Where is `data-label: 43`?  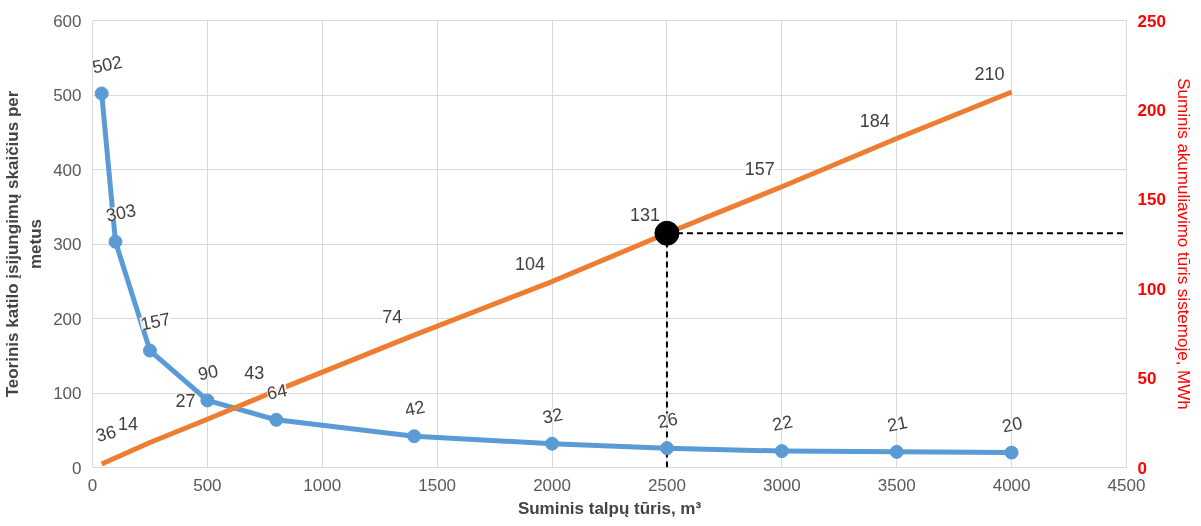 data-label: 43 is located at coordinates (254, 372).